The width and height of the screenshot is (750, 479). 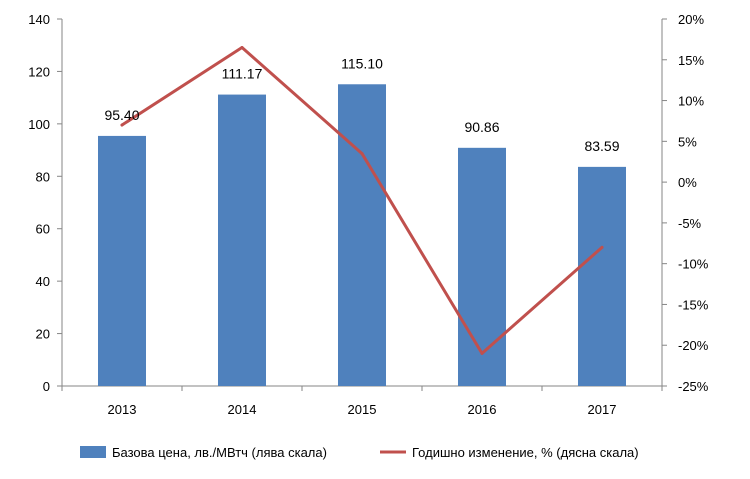 I want to click on left-tick-label: 40, so click(x=43, y=281).